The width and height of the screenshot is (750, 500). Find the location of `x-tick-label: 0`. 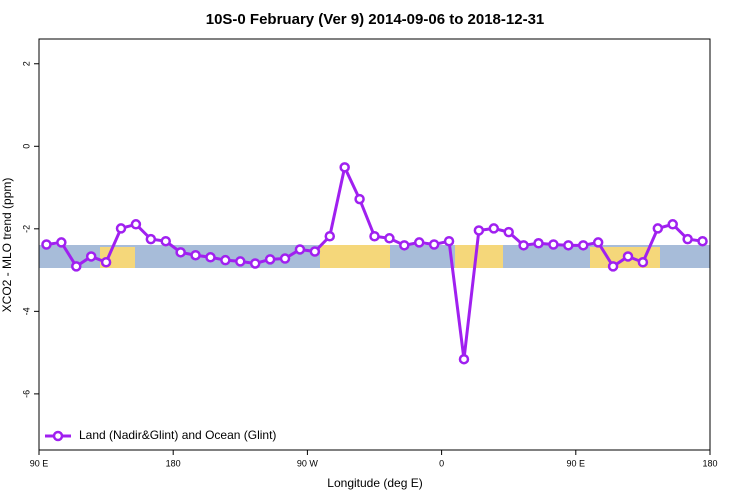

x-tick-label: 0 is located at coordinates (441, 463).